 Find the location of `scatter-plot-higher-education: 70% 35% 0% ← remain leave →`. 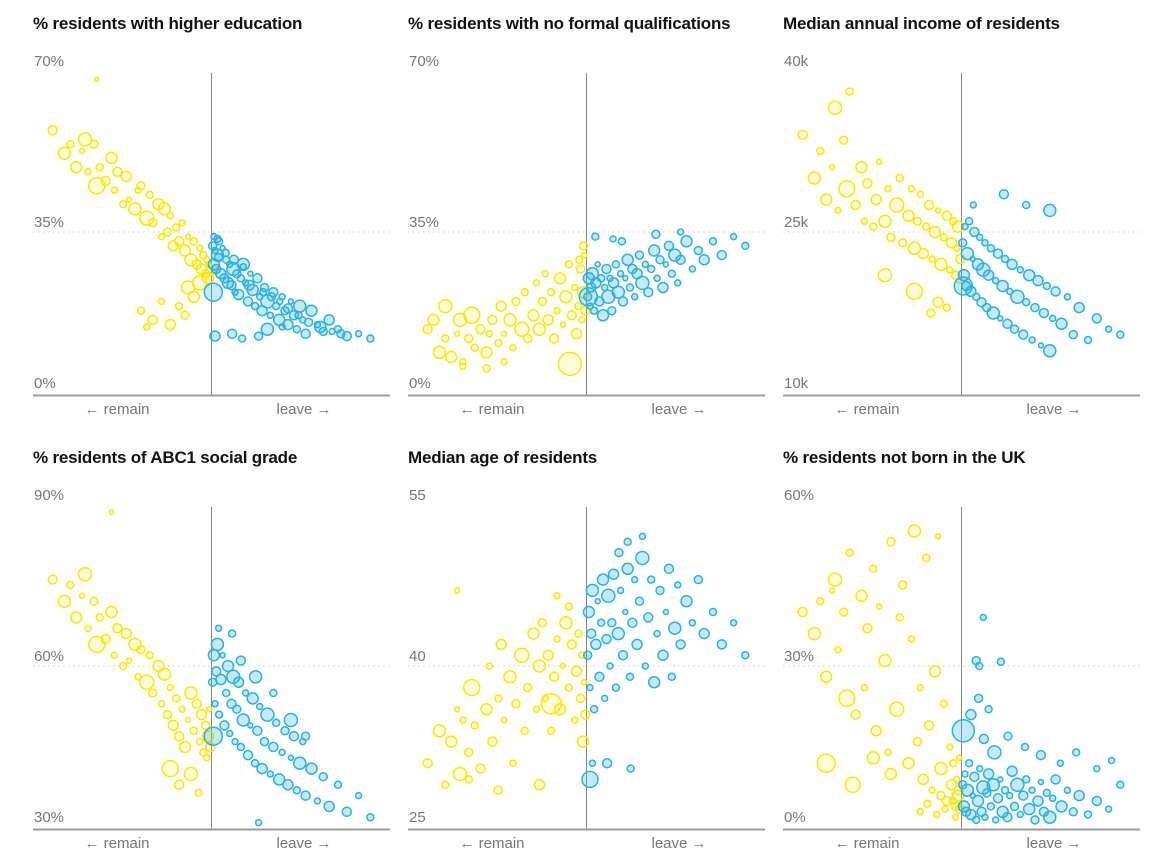

scatter-plot-higher-education: 70% 35% 0% ← remain leave → is located at coordinates (211, 235).